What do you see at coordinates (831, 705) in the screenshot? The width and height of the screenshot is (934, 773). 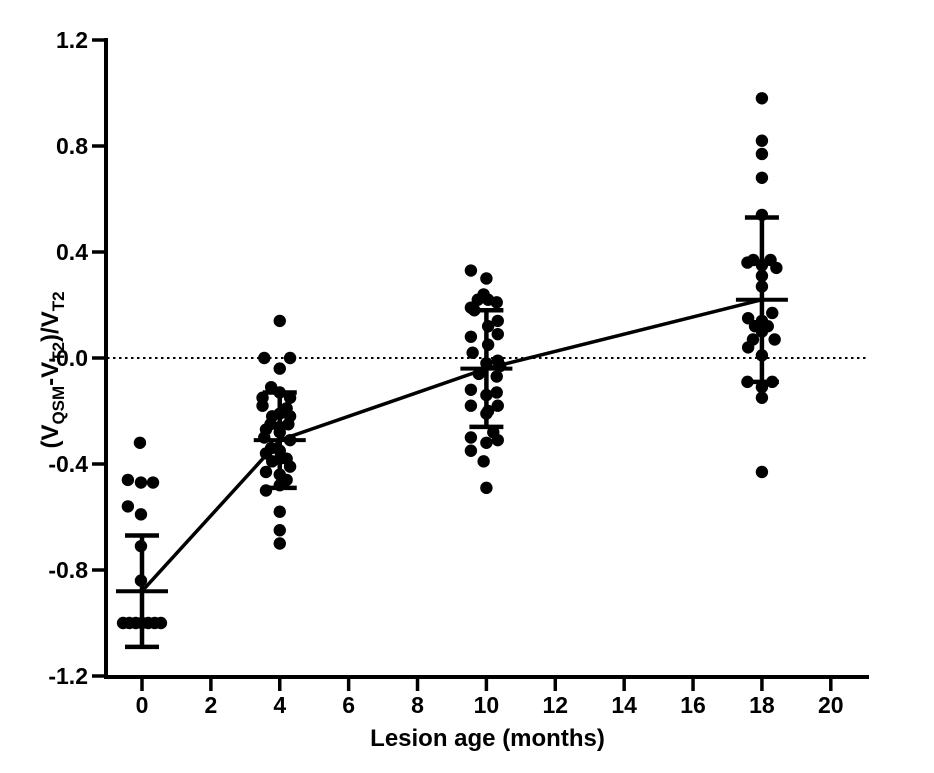 I see `x-tick-label: 20` at bounding box center [831, 705].